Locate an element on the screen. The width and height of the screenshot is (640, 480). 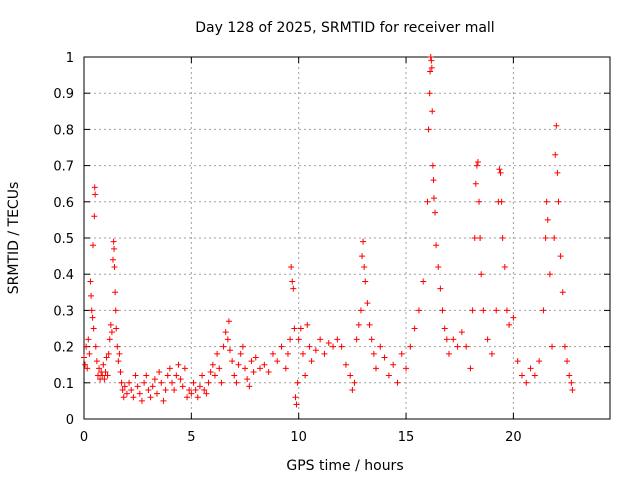
x-tick-label: 15 is located at coordinates (406, 437).